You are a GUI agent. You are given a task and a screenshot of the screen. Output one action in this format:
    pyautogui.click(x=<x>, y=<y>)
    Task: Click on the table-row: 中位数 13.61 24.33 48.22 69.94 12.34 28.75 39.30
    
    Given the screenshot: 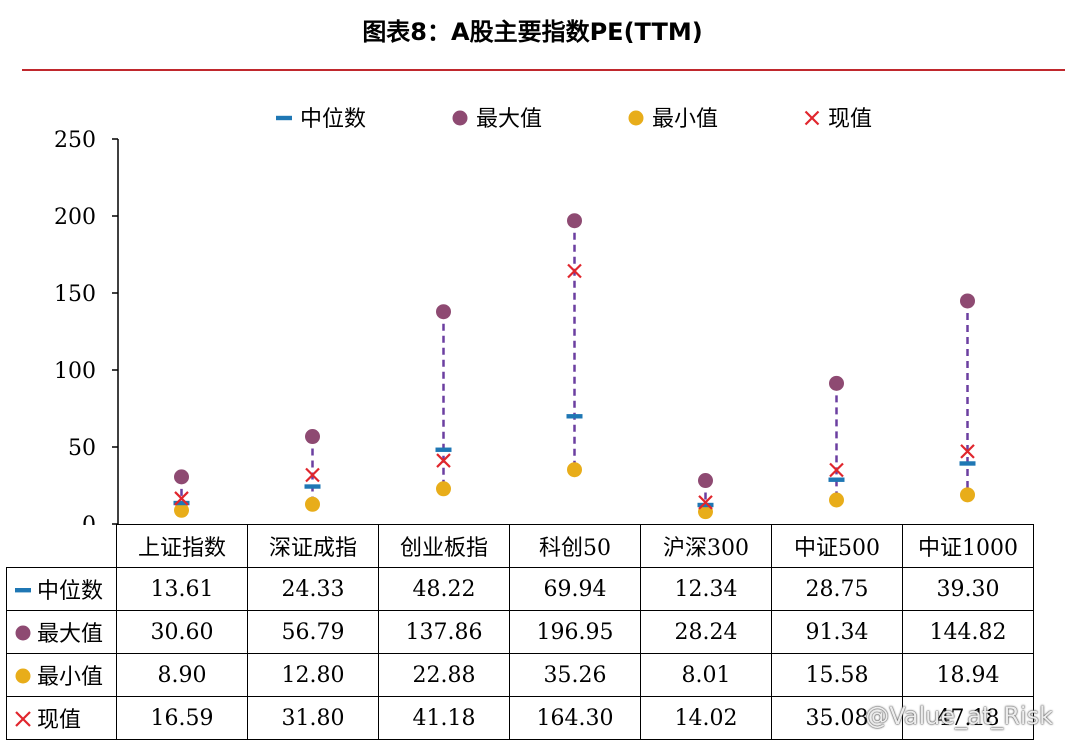 What is the action you would take?
    pyautogui.click(x=520, y=589)
    